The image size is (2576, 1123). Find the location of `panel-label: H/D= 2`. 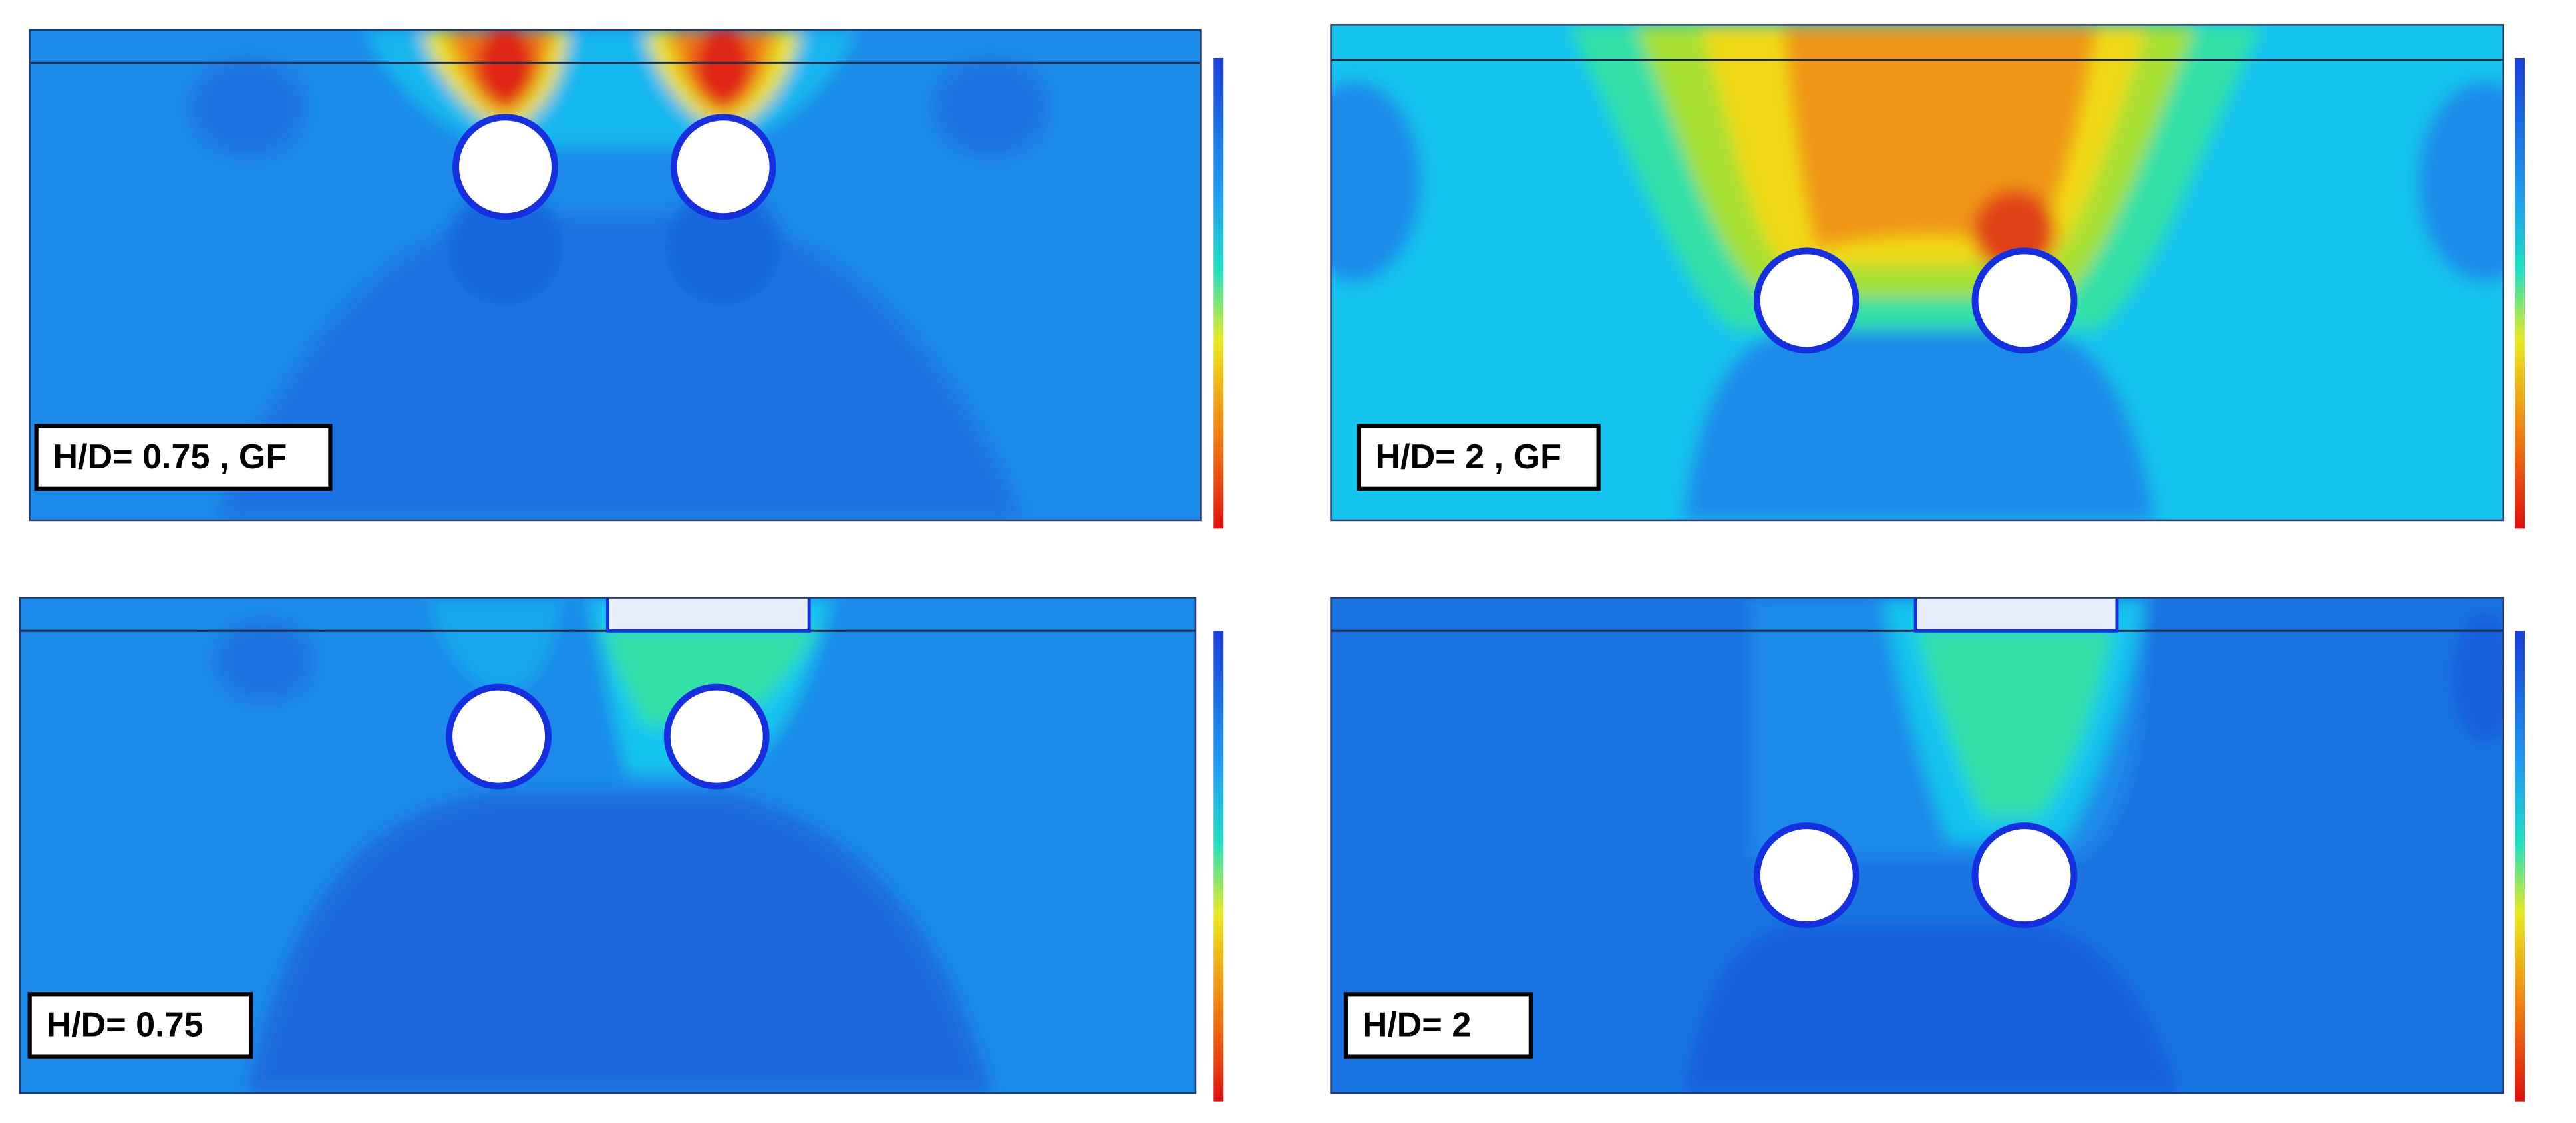

panel-label: H/D= 2 is located at coordinates (1417, 1025).